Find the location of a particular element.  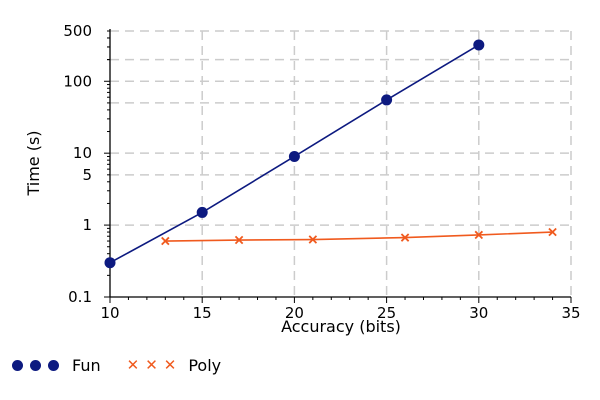

legend-item-fun: Fun is located at coordinates (56, 365).